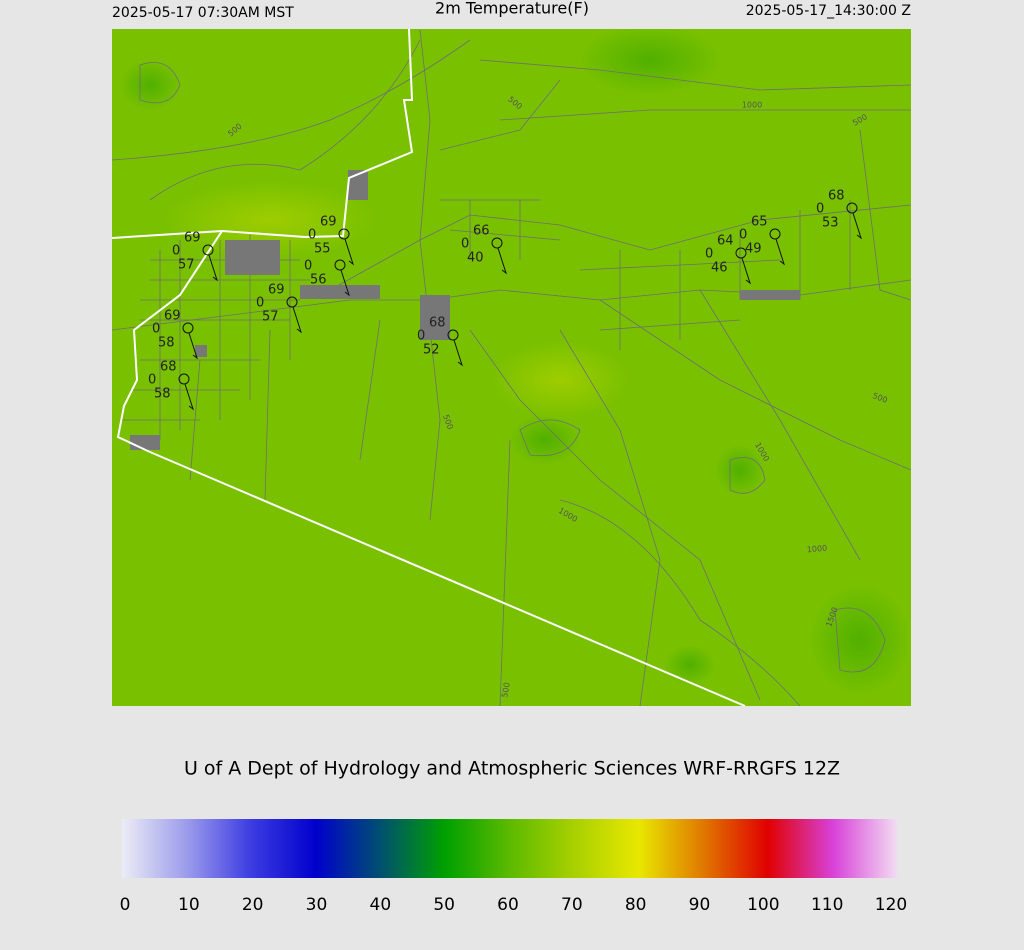 The width and height of the screenshot is (1024, 950). I want to click on dewpoint: 53, so click(830, 223).